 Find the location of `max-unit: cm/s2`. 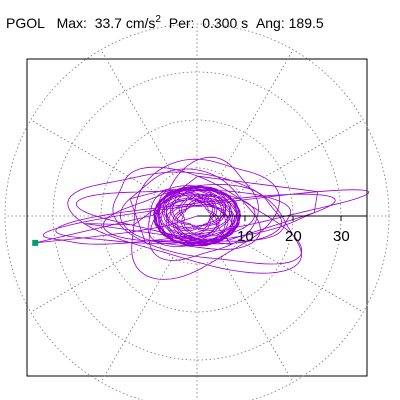

max-unit: cm/s2 is located at coordinates (143, 22).